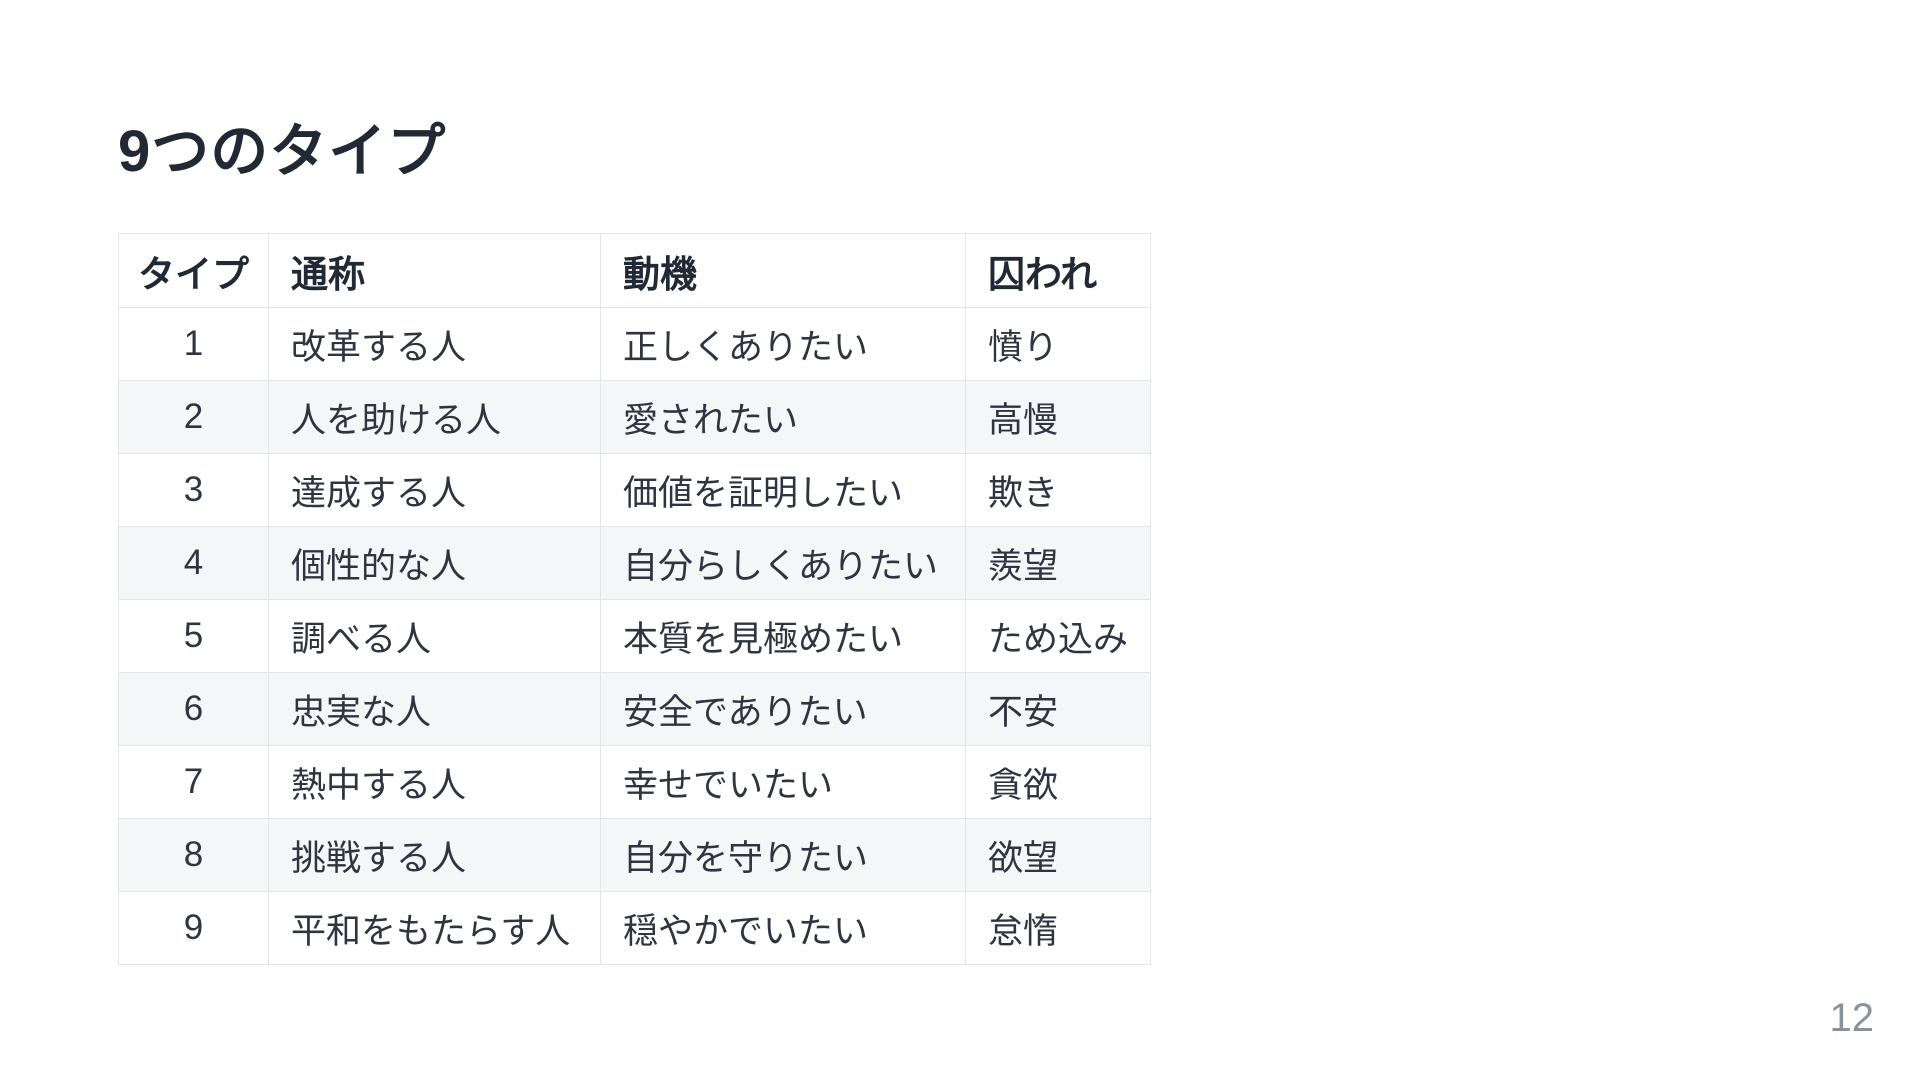  I want to click on table-row: 3 達成する人 価値を証明したい 欺き, so click(634, 490).